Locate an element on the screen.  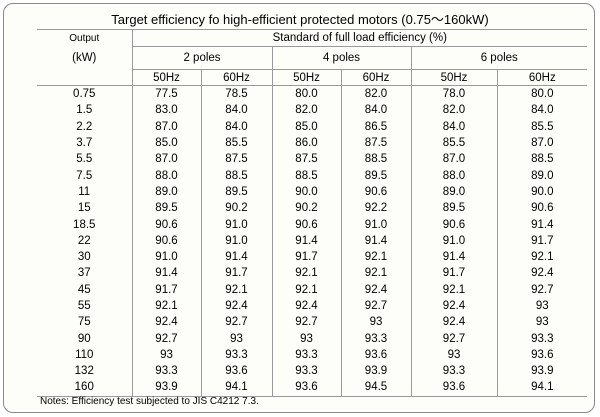
efficiency-cell: 78.5 is located at coordinates (236, 94).